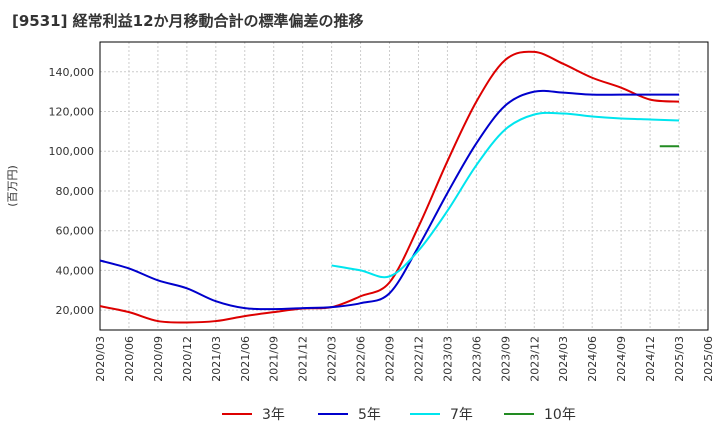 Image resolution: width=720 pixels, height=440 pixels. I want to click on x-tick-label: 2024/12, so click(650, 359).